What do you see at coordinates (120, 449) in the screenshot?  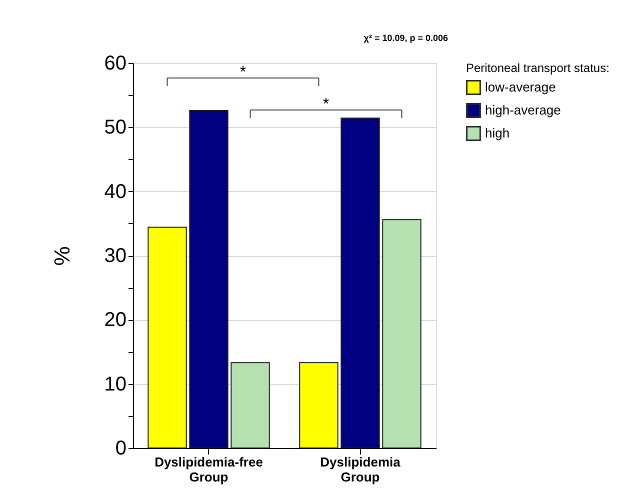 I see `y-tick-label: 0` at bounding box center [120, 449].